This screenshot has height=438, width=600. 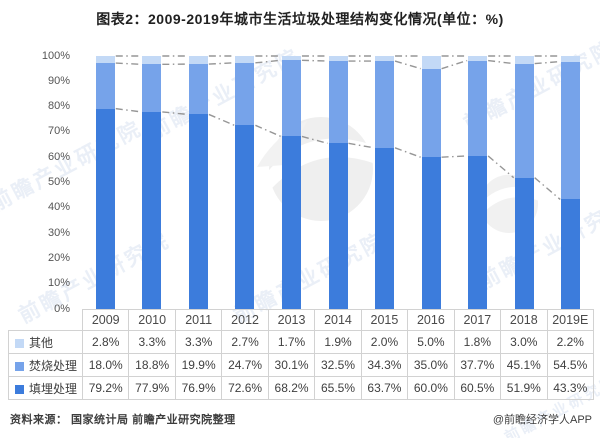 I want to click on legend-cell: 其他, so click(x=45, y=342).